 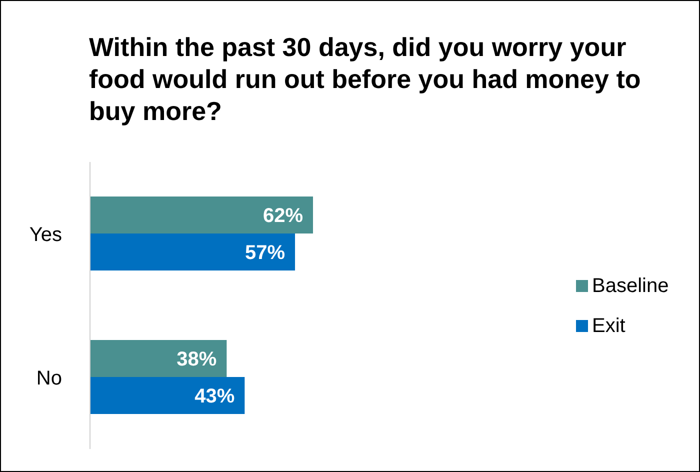 I want to click on data-label: 43%, so click(x=214, y=397).